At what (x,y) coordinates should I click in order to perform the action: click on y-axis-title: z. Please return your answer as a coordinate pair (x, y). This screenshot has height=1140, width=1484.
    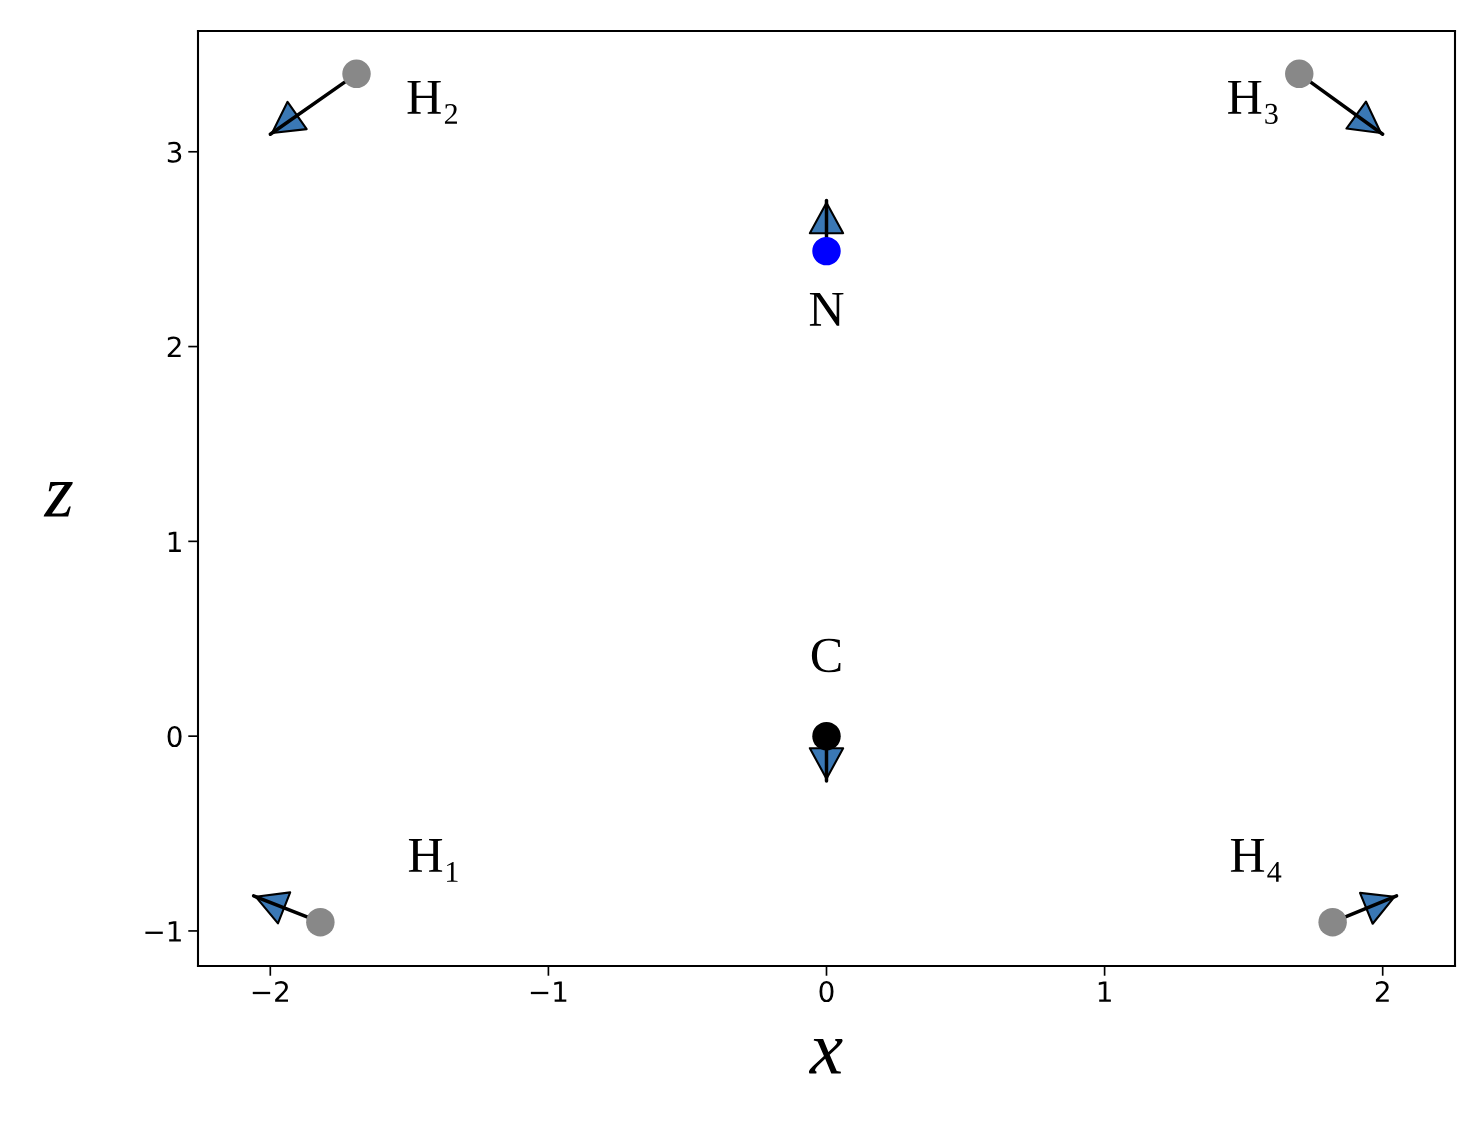
    Looking at the image, I should click on (58, 499).